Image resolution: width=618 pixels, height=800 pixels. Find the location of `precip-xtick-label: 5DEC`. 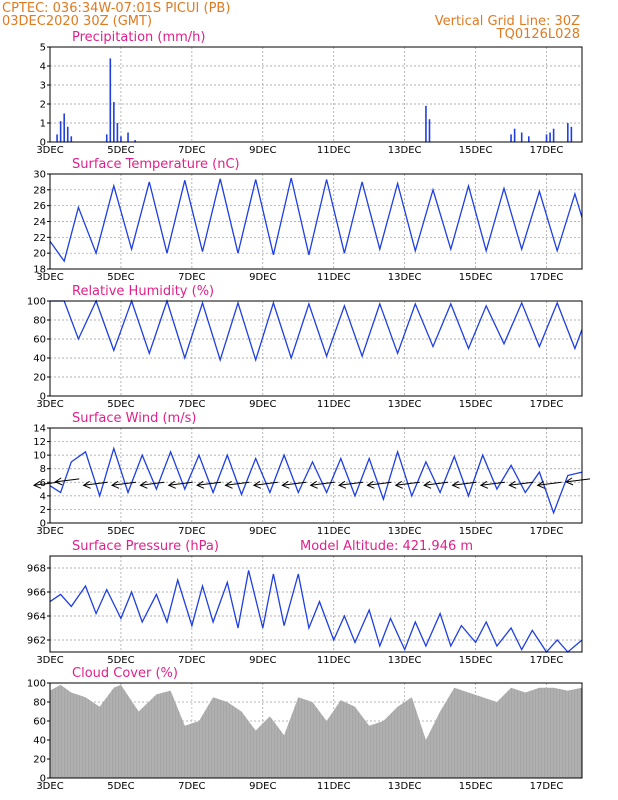

precip-xtick-label: 5DEC is located at coordinates (120, 150).